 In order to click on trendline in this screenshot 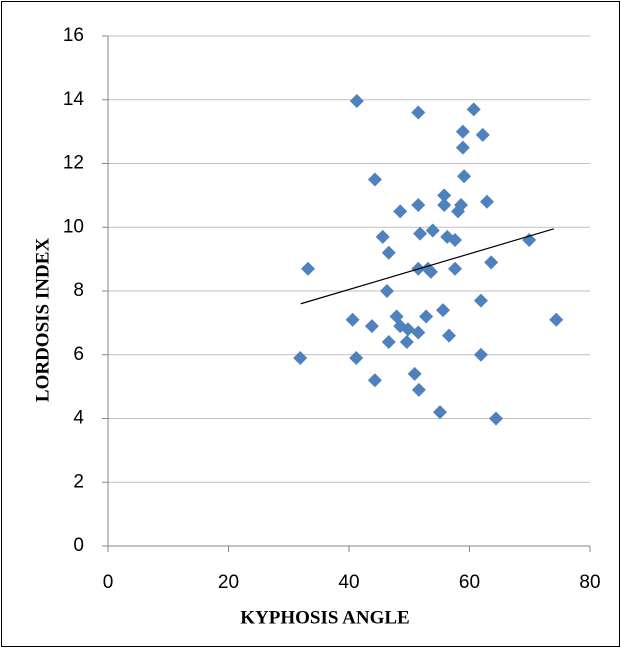, I will do `click(427, 266)`.